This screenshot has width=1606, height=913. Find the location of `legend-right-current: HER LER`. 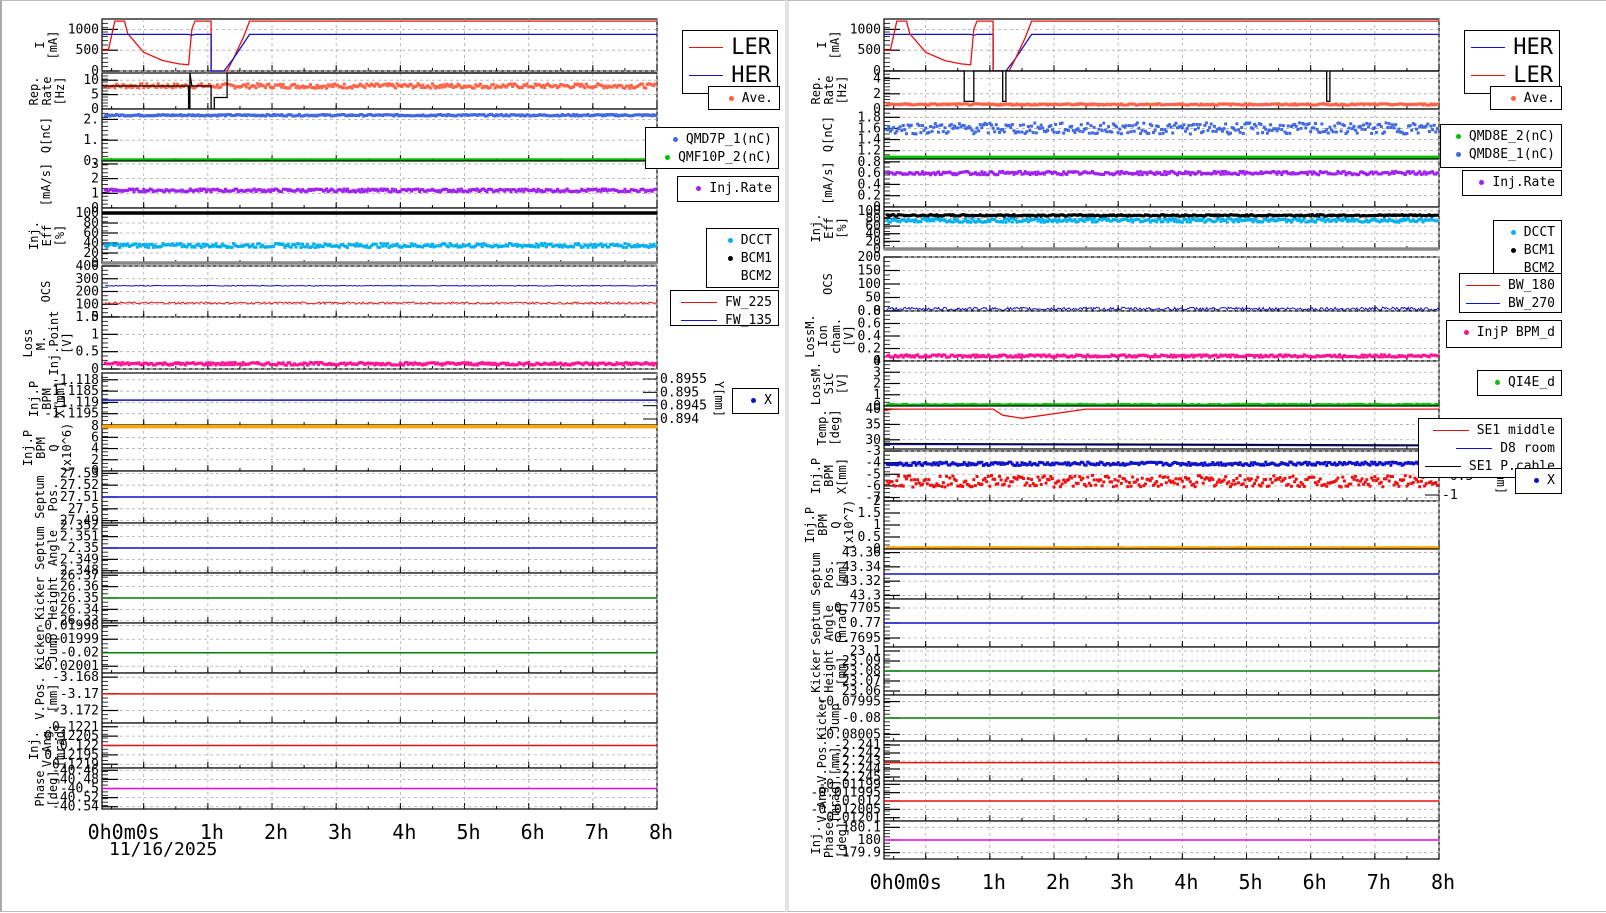

legend-right-current: HER LER is located at coordinates (1512, 62).